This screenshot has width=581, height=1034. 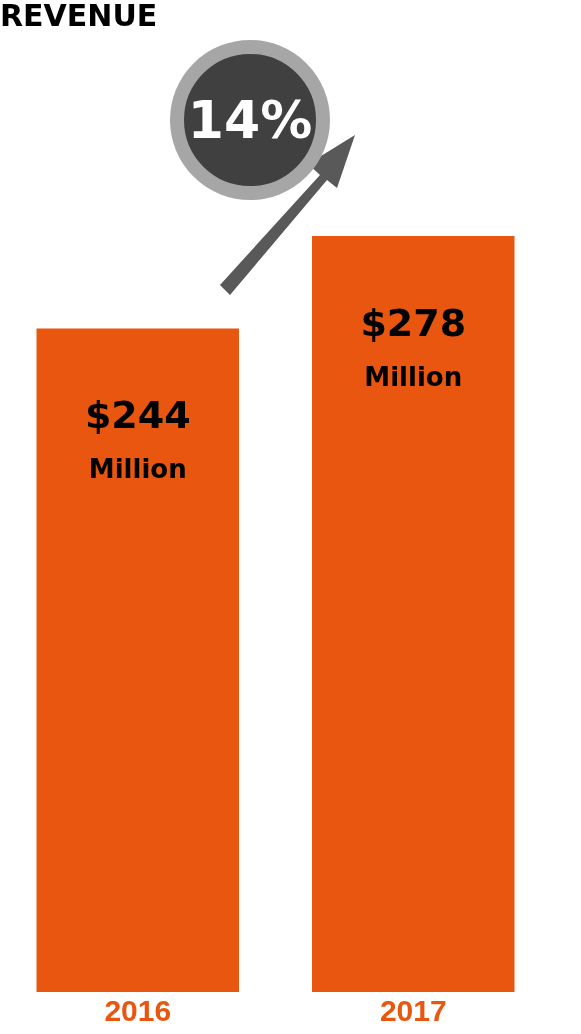 I want to click on data-label: $278 Million, so click(x=413, y=346).